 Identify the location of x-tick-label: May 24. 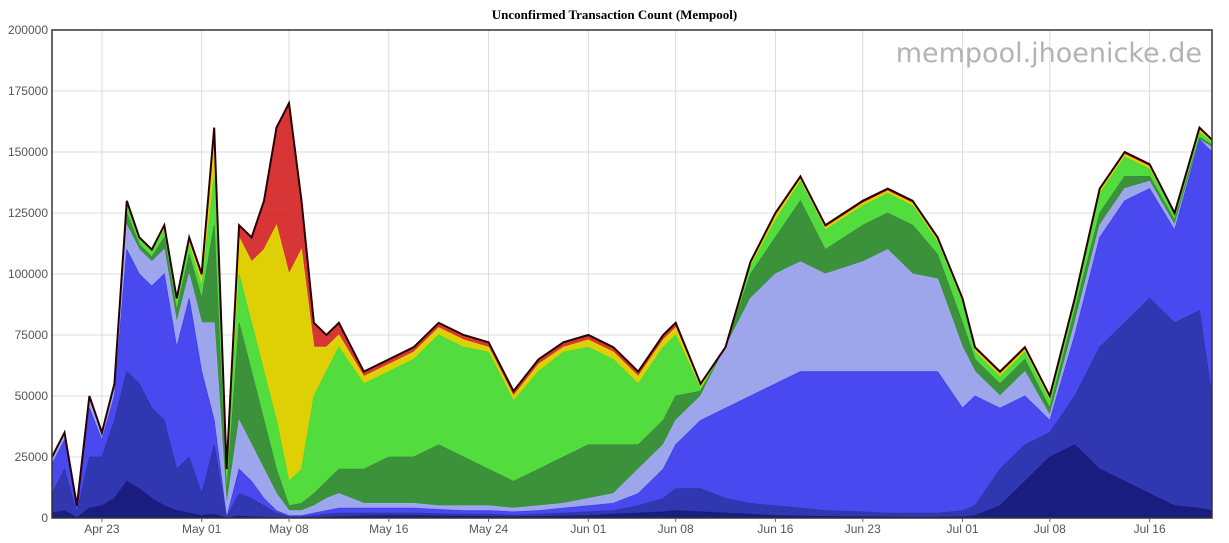
(489, 529).